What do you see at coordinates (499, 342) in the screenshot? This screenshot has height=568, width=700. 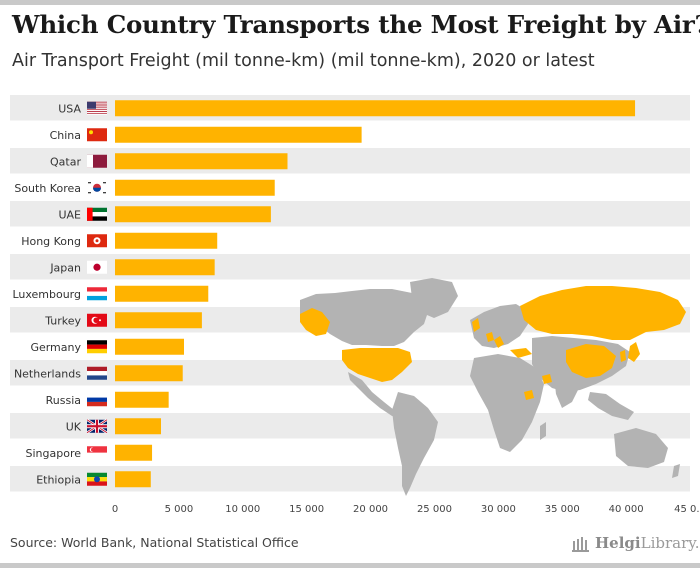 I see `map-germany` at bounding box center [499, 342].